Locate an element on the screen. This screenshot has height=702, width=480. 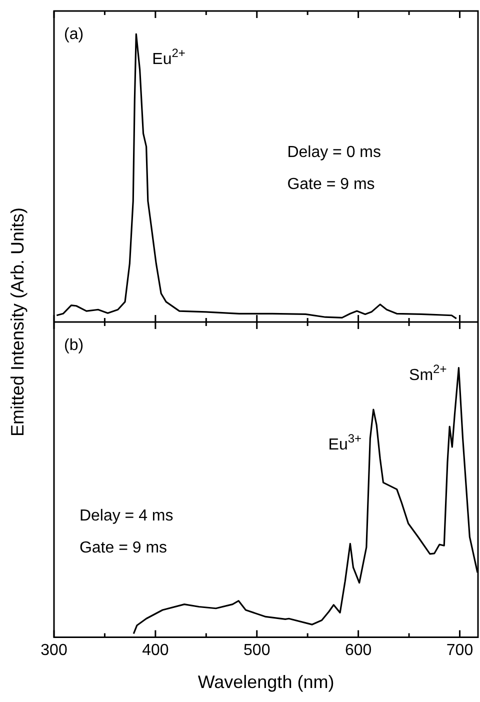
text: (b) is located at coordinates (74, 345).